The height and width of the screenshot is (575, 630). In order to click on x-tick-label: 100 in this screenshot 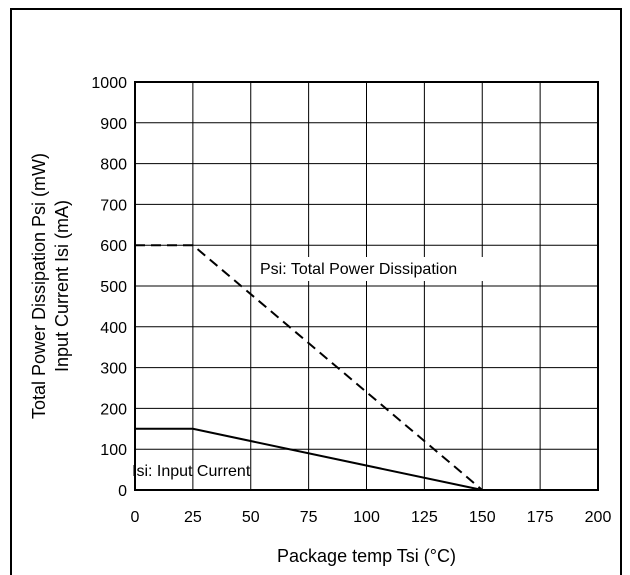, I will do `click(366, 517)`.